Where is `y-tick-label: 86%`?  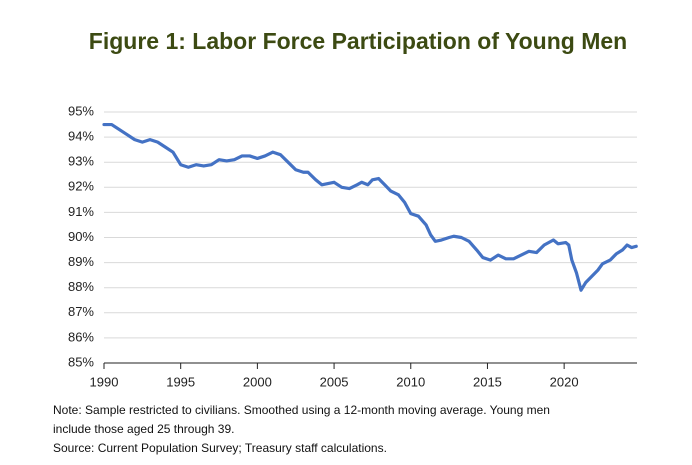
y-tick-label: 86% is located at coordinates (81, 336).